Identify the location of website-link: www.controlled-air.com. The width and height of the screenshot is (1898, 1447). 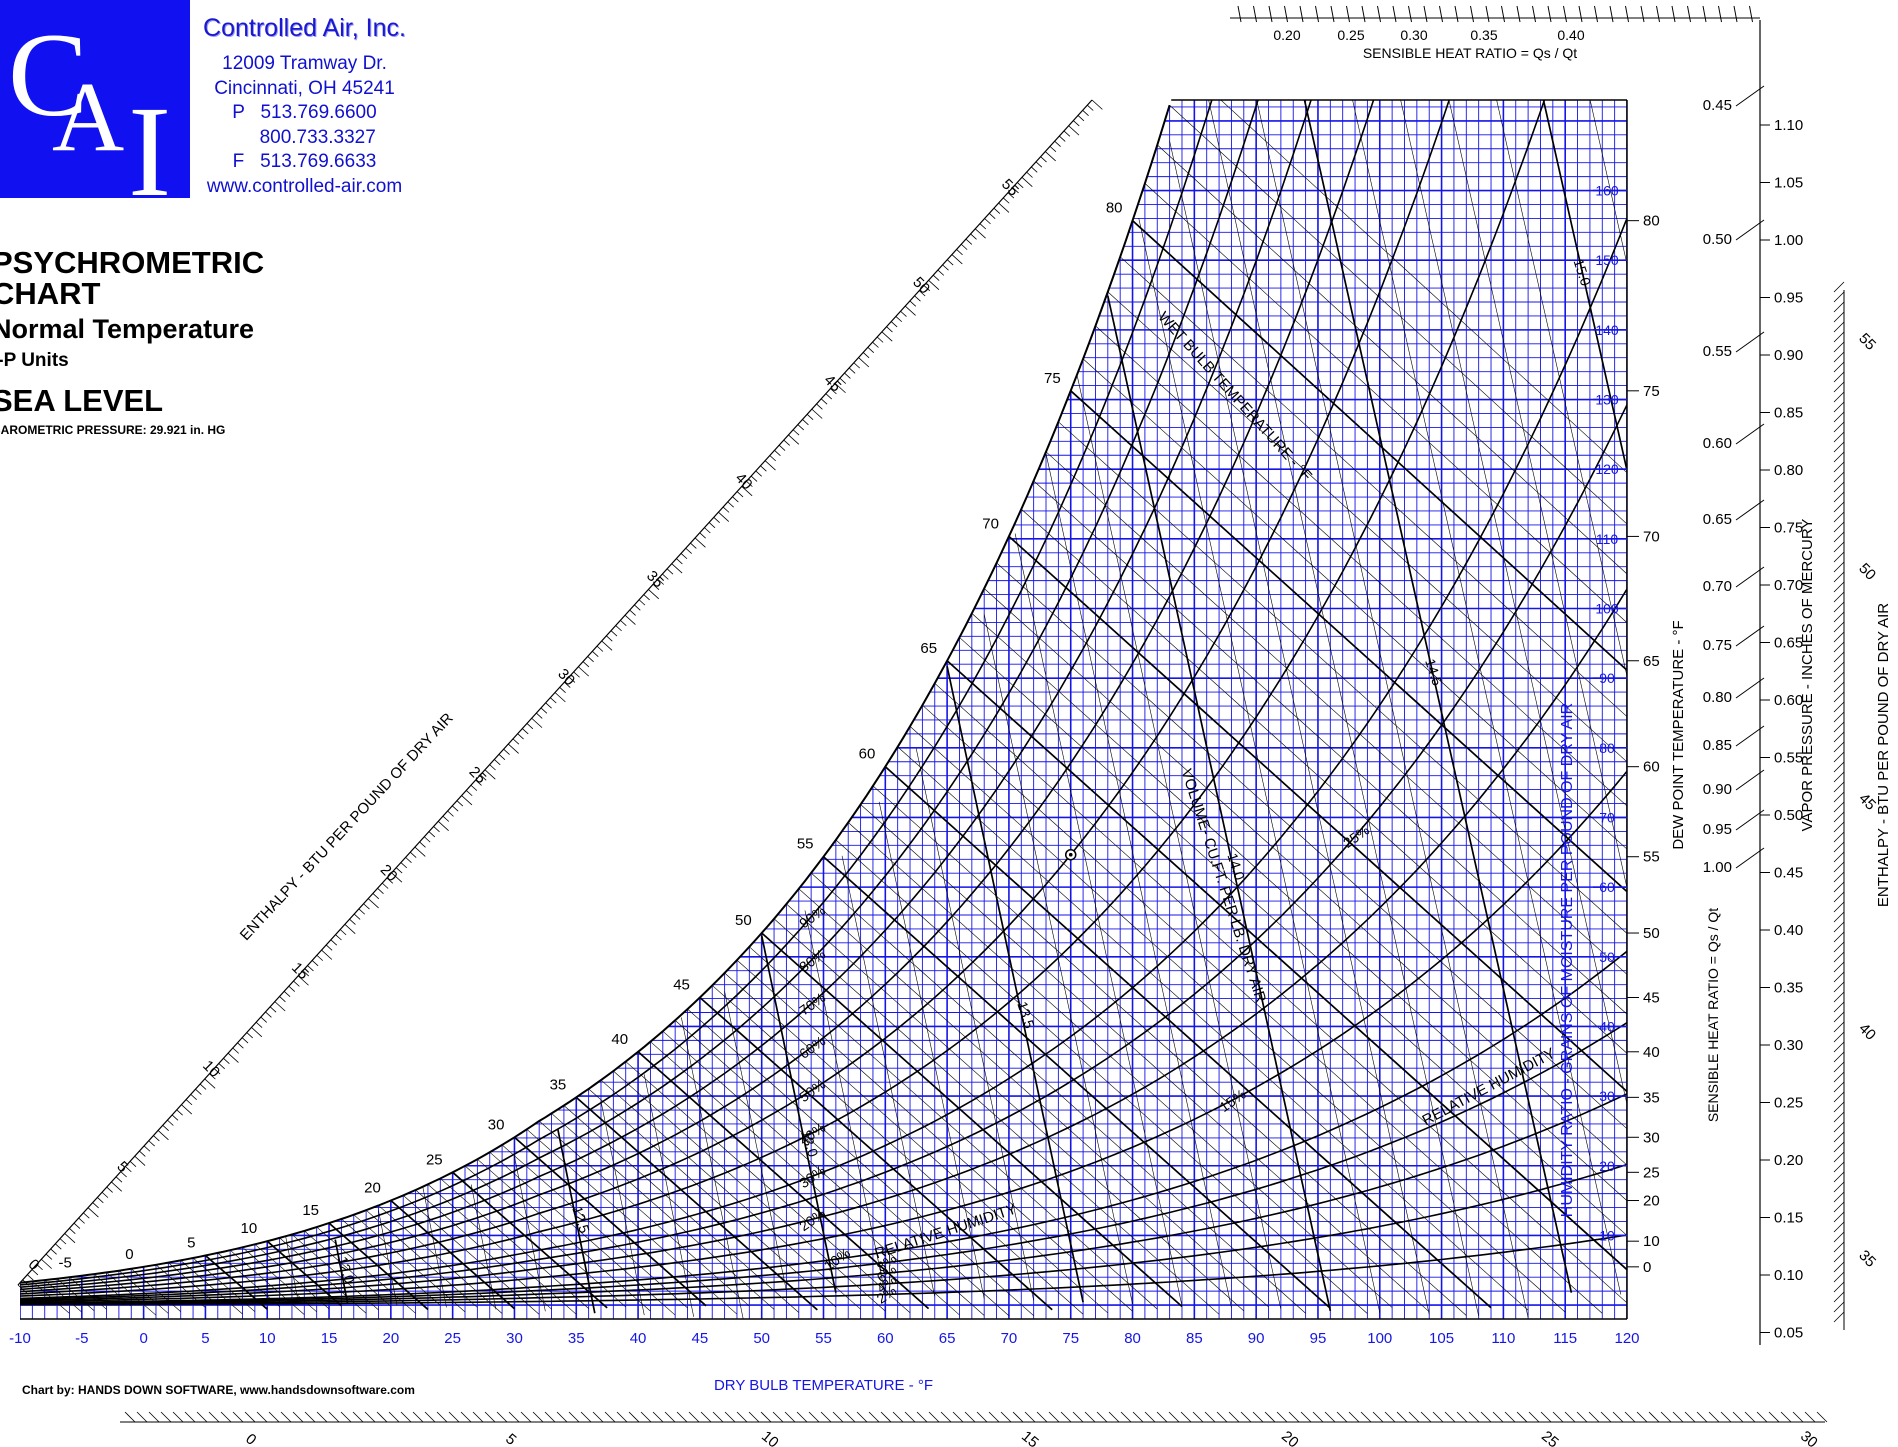
(304, 186).